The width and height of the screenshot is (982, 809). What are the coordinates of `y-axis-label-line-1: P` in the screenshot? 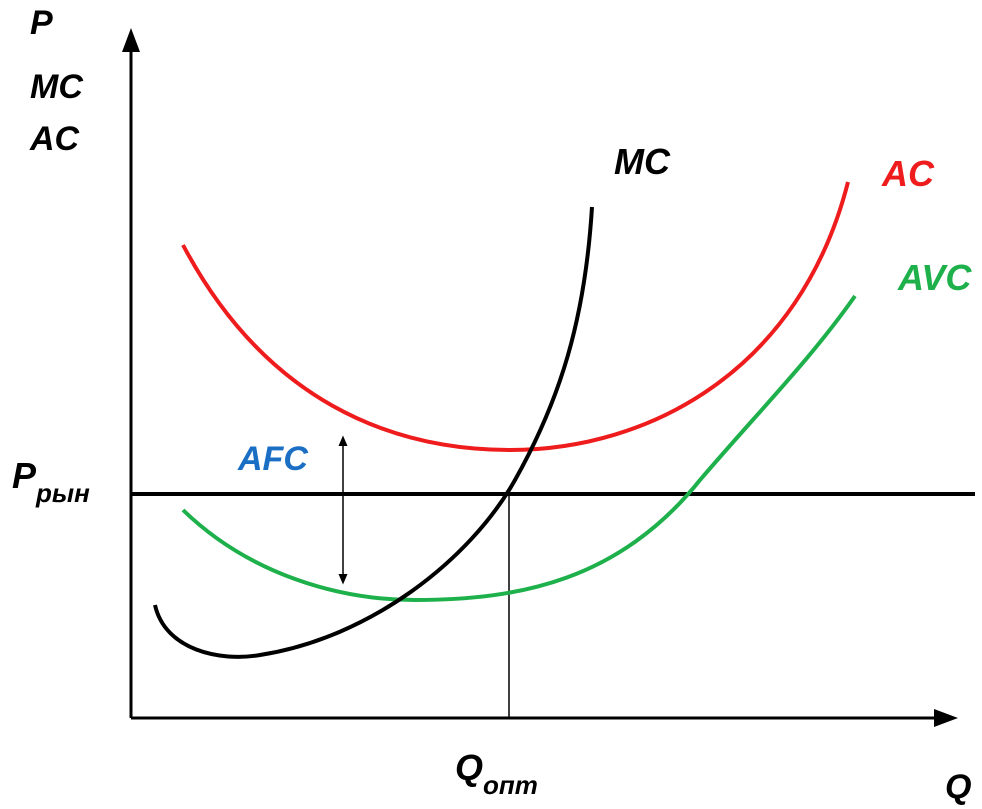 It's located at (41, 23).